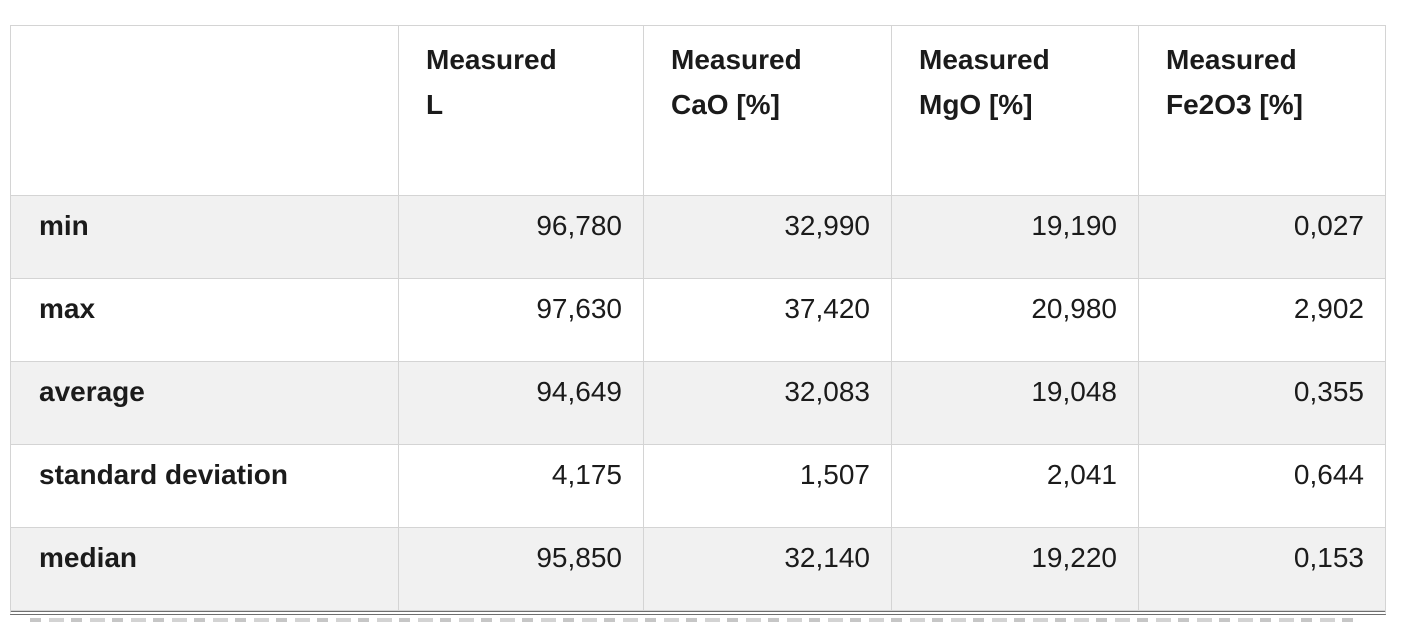 The image size is (1401, 627). Describe the element at coordinates (521, 320) in the screenshot. I see `value-cell: 97,630` at that location.